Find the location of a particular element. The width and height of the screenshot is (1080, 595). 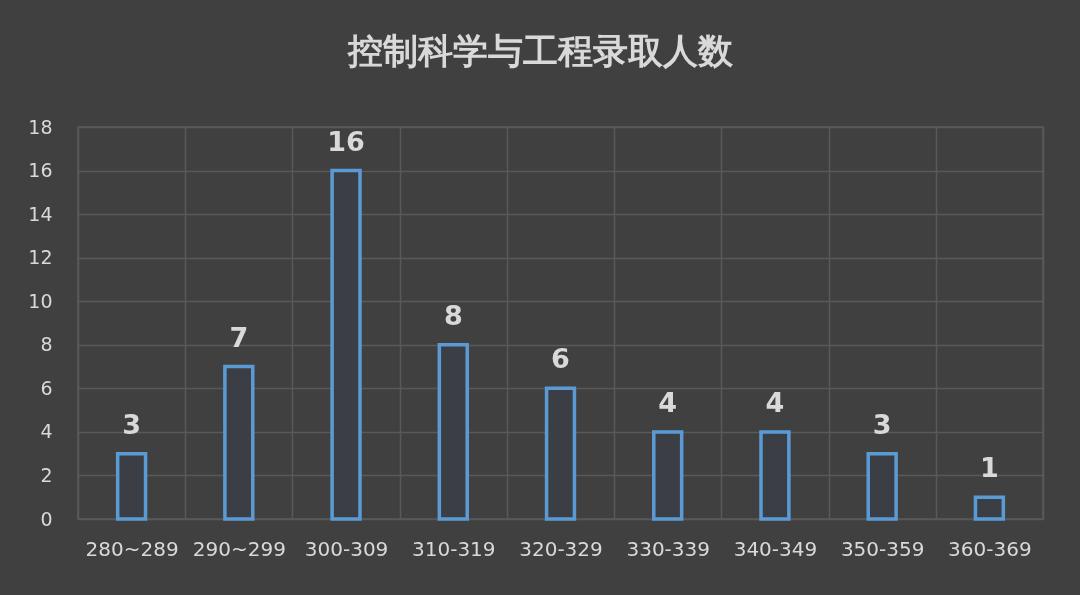

y-tick-label: 14 is located at coordinates (40, 213).